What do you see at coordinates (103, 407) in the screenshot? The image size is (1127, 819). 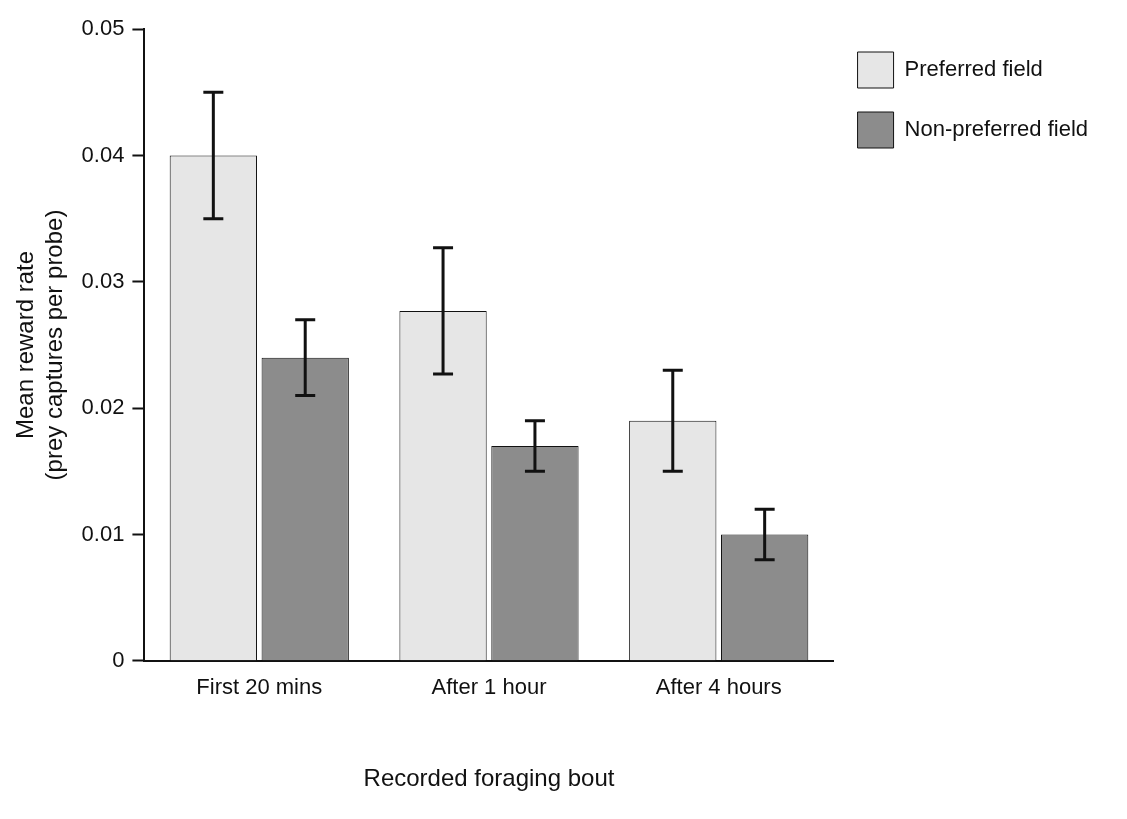 I see `y-tick-label: 0.02` at bounding box center [103, 407].